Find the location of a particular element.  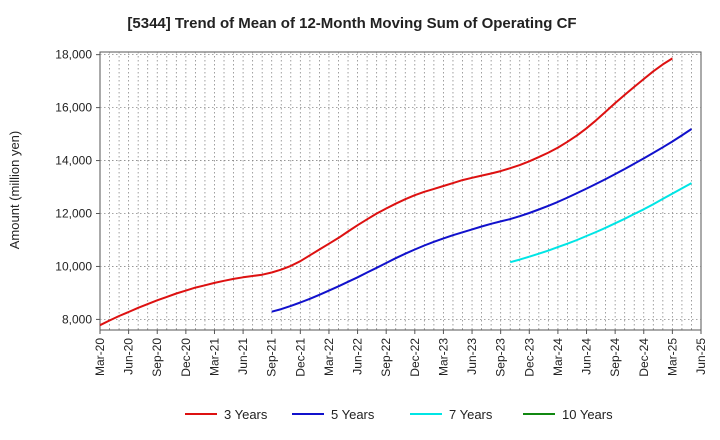

legend-label: 7 Years is located at coordinates (471, 414).